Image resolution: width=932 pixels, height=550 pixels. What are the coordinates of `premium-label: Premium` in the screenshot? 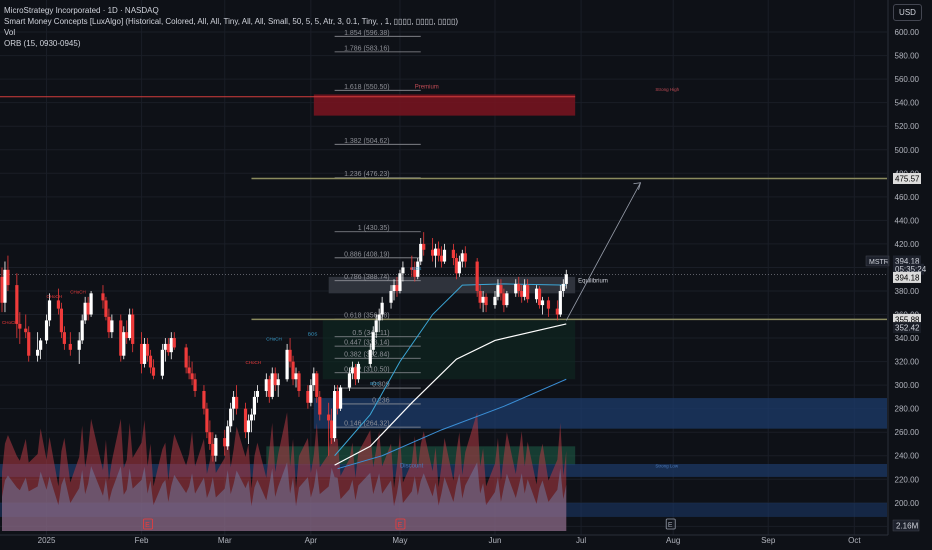 It's located at (427, 88).